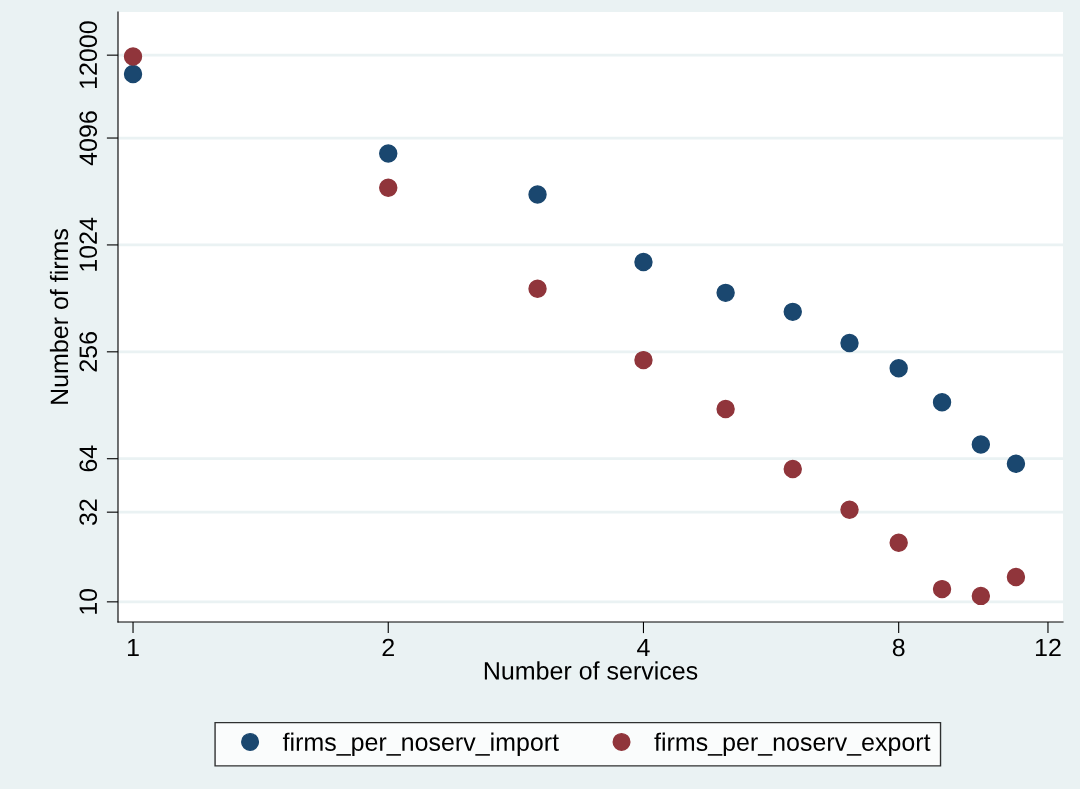  What do you see at coordinates (420, 744) in the screenshot?
I see `legend-label: firms_per_noserv_import` at bounding box center [420, 744].